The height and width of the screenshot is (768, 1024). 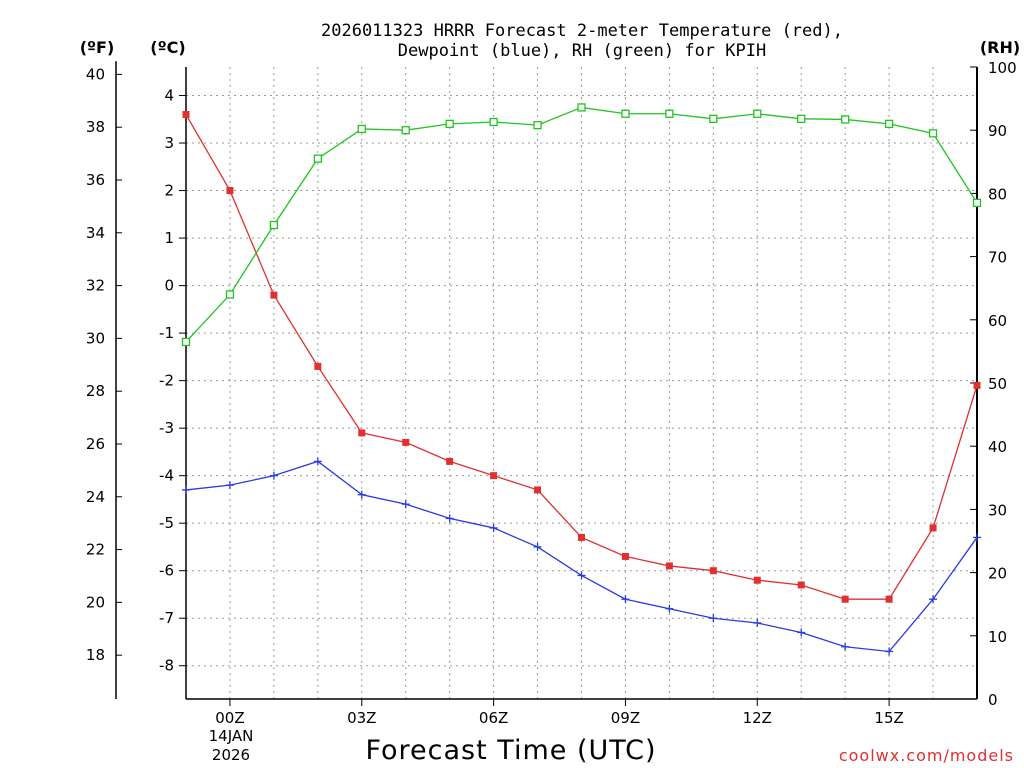 What do you see at coordinates (997, 384) in the screenshot?
I see `rh-tick-label: 50` at bounding box center [997, 384].